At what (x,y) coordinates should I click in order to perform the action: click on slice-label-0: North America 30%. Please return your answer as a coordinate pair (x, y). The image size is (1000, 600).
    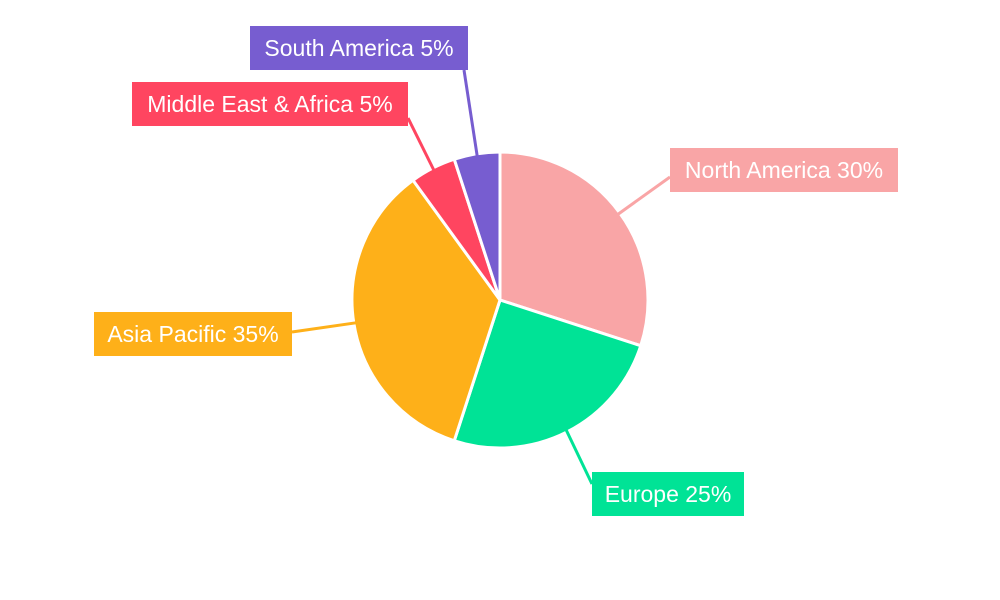
    Looking at the image, I should click on (784, 170).